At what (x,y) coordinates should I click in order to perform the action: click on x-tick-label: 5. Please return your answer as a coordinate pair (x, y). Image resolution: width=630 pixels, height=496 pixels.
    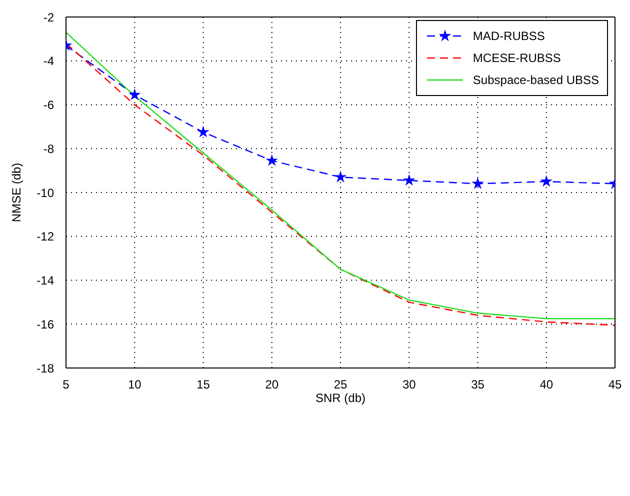
    Looking at the image, I should click on (66, 385).